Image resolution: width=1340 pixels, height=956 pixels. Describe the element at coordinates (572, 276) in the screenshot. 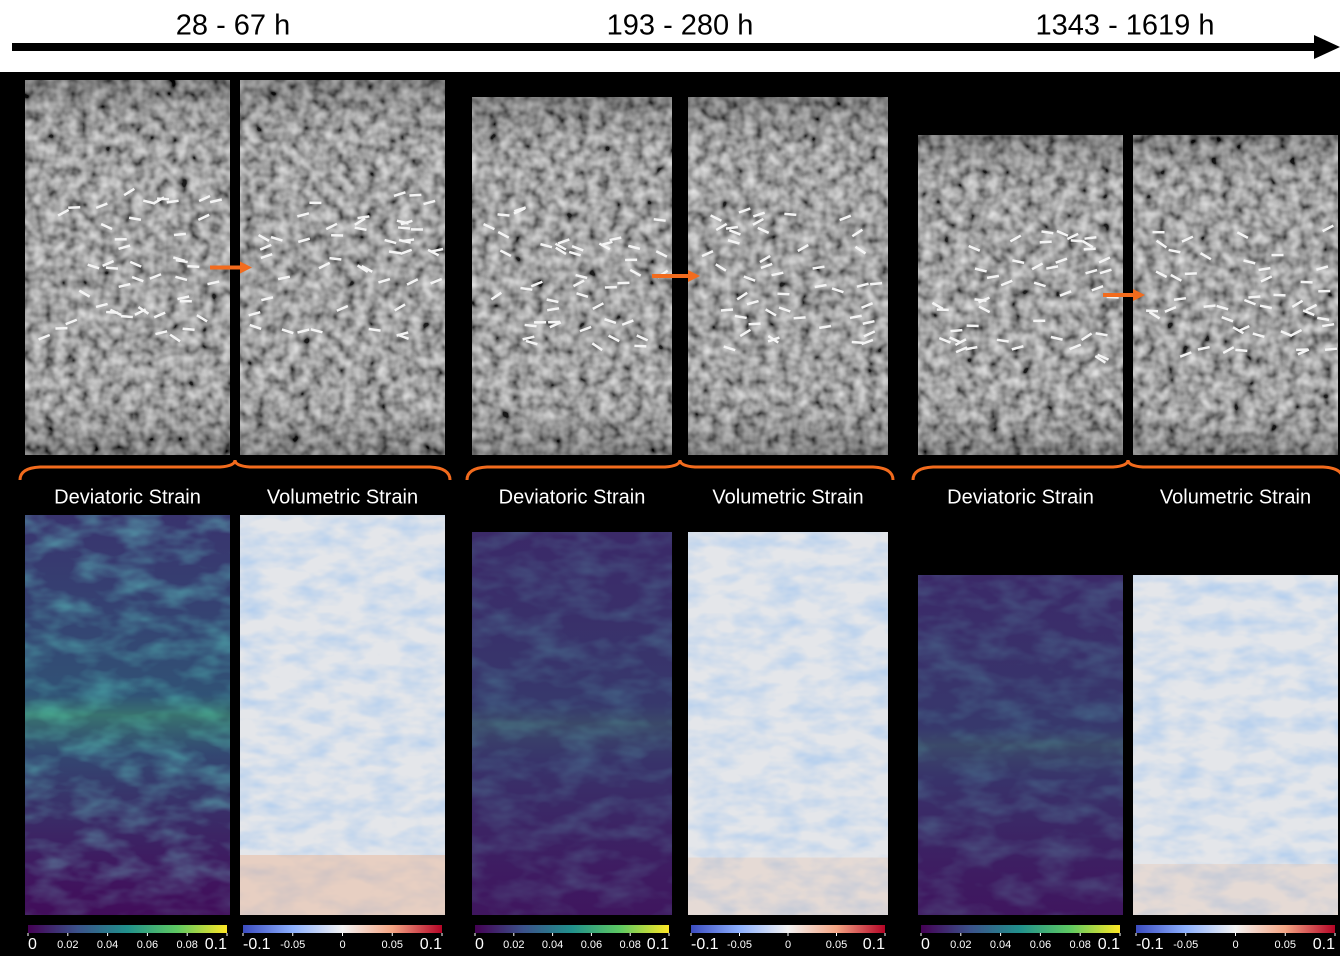

I see `ct-shade` at that location.